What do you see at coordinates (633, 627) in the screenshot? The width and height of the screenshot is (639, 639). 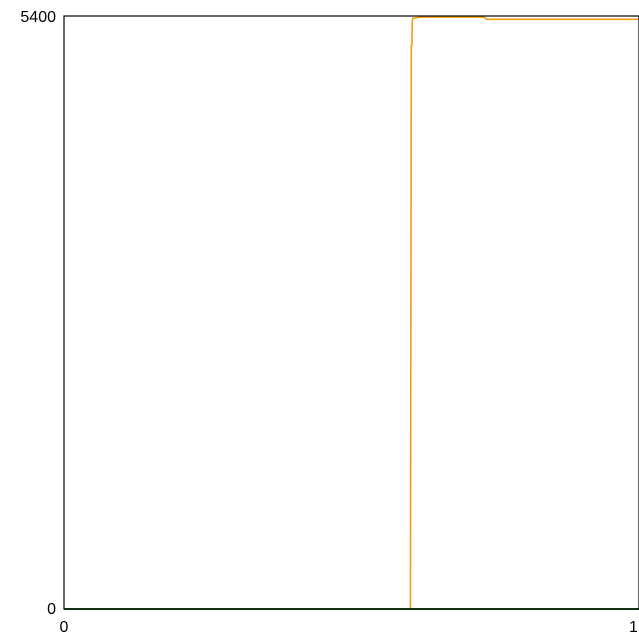 I see `x-tick-label-max: 1` at bounding box center [633, 627].